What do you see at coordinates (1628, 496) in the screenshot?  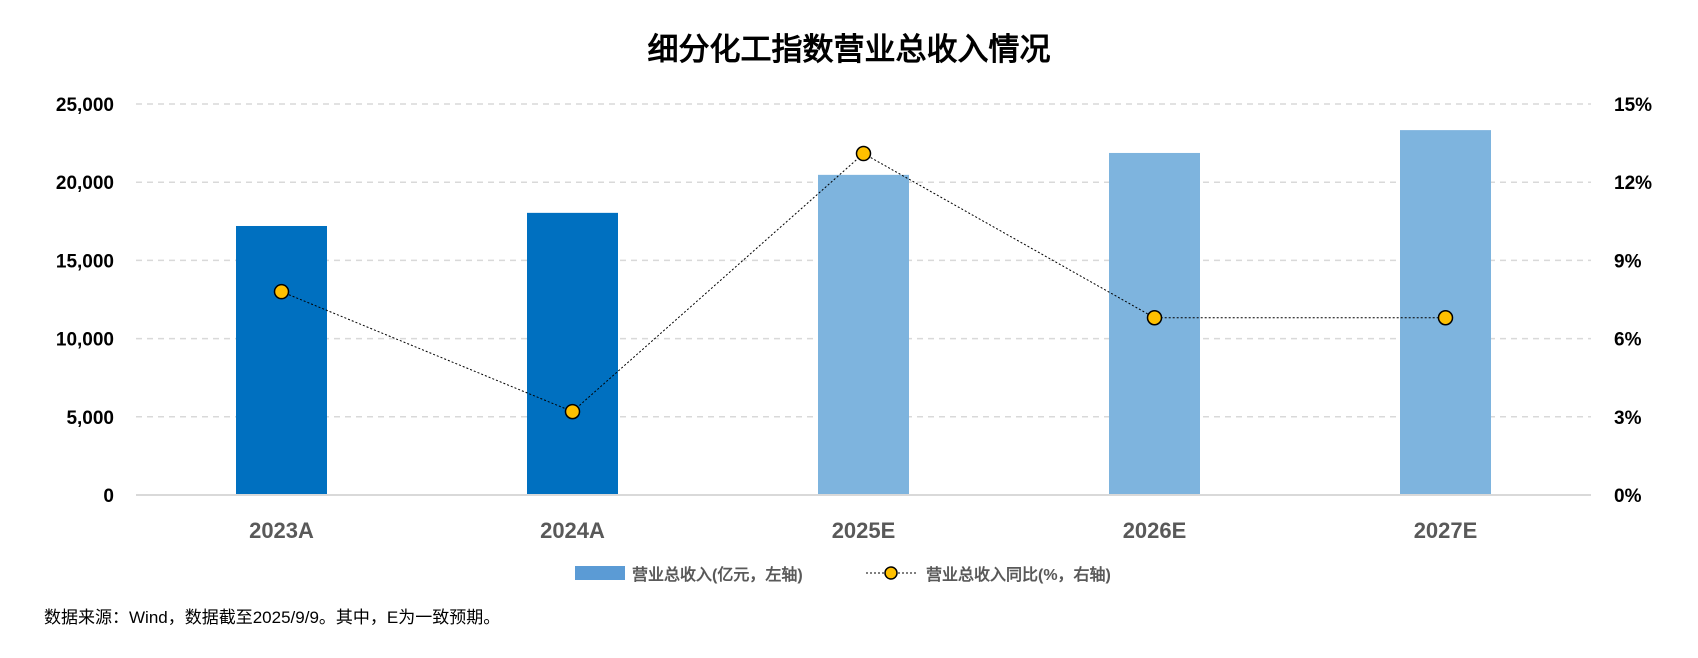 I see `right-tick-label: 0%` at bounding box center [1628, 496].